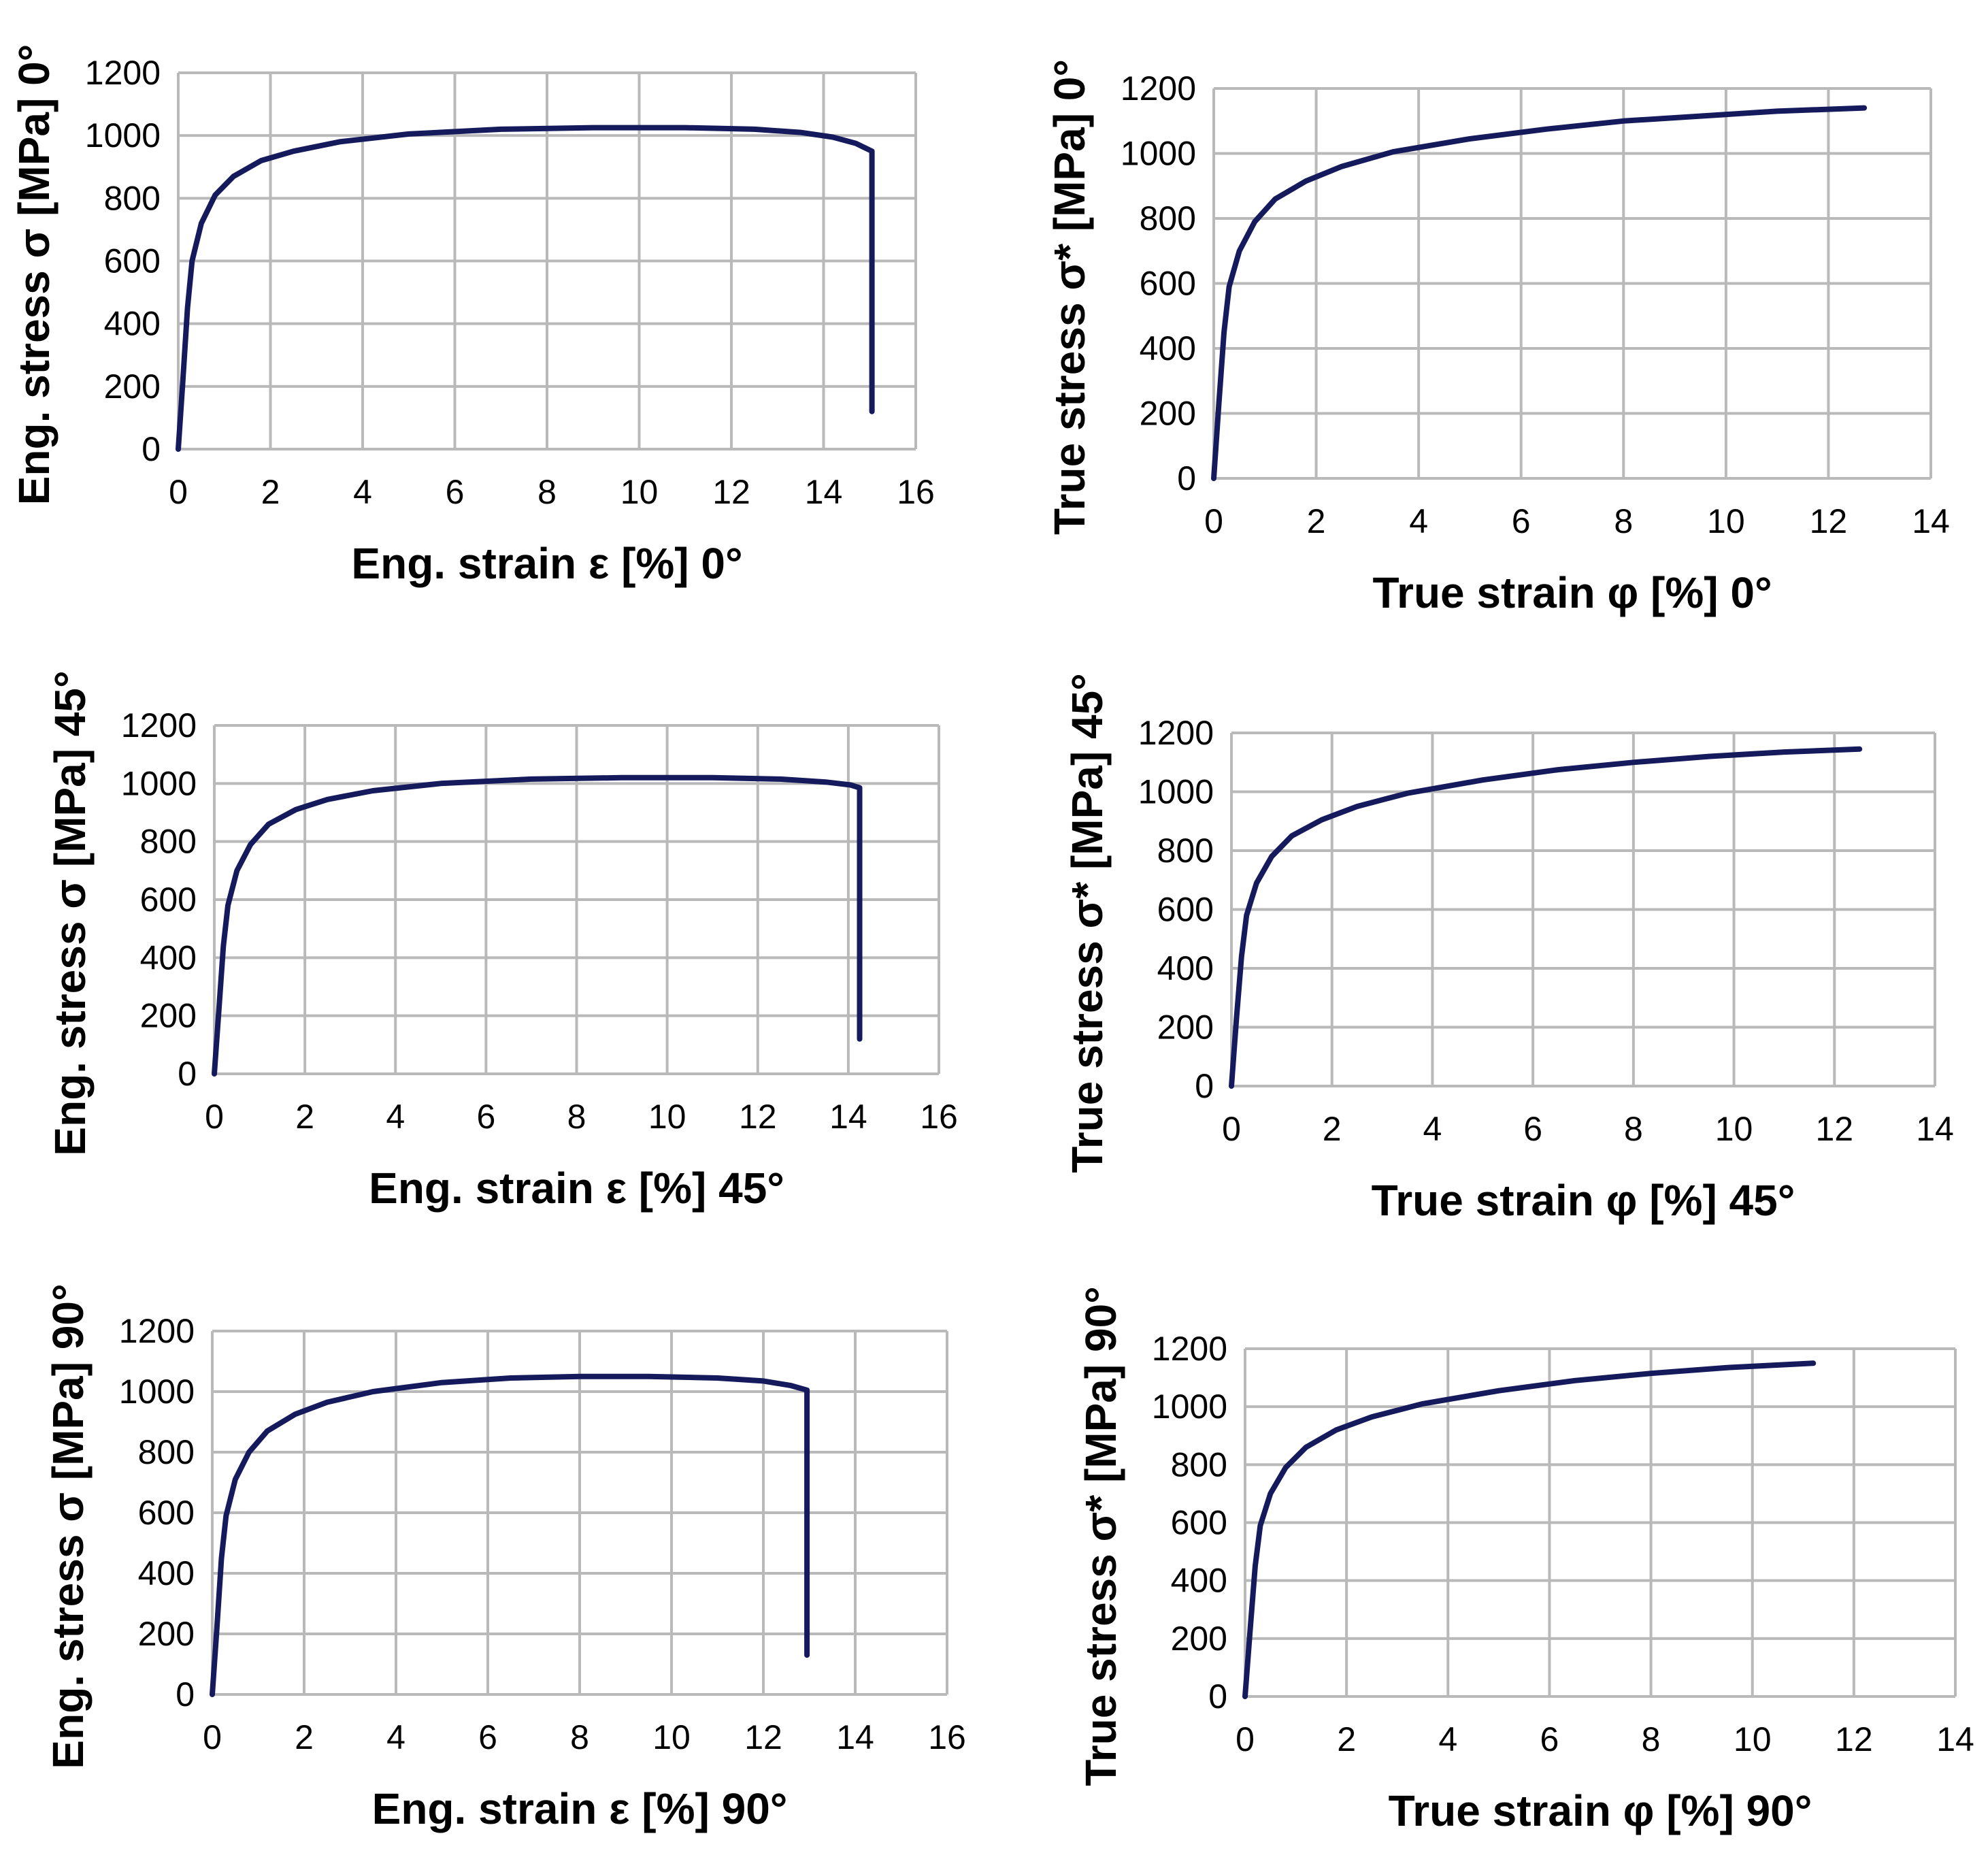  I want to click on x-axis-label: True strain φ [%] 45°, so click(1583, 1200).